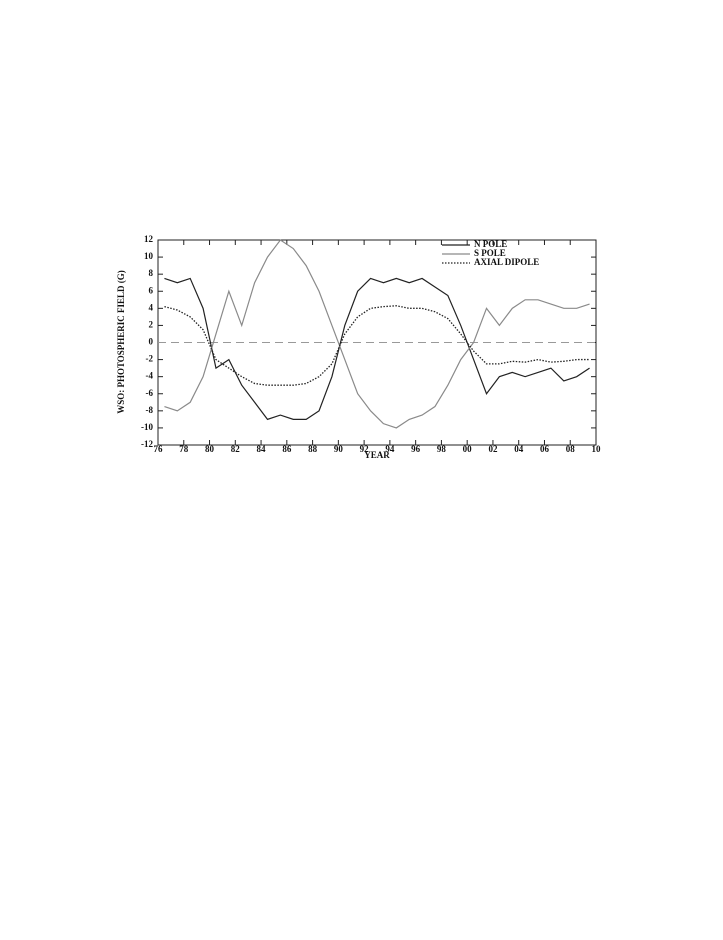  Describe the element at coordinates (151, 290) in the screenshot. I see `y-tick-label: 6` at that location.